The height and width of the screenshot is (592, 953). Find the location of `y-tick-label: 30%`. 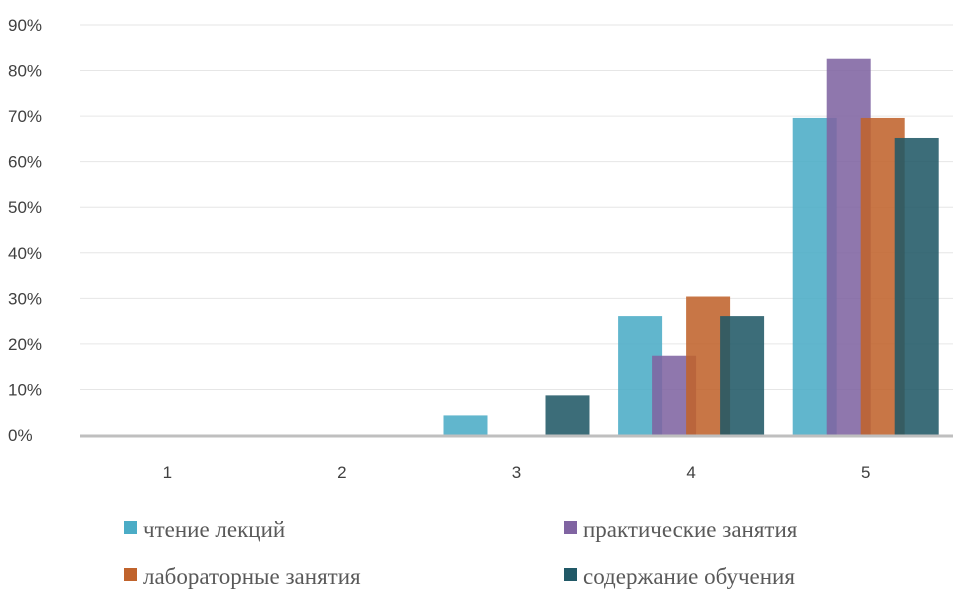

y-tick-label: 30% is located at coordinates (25, 298).